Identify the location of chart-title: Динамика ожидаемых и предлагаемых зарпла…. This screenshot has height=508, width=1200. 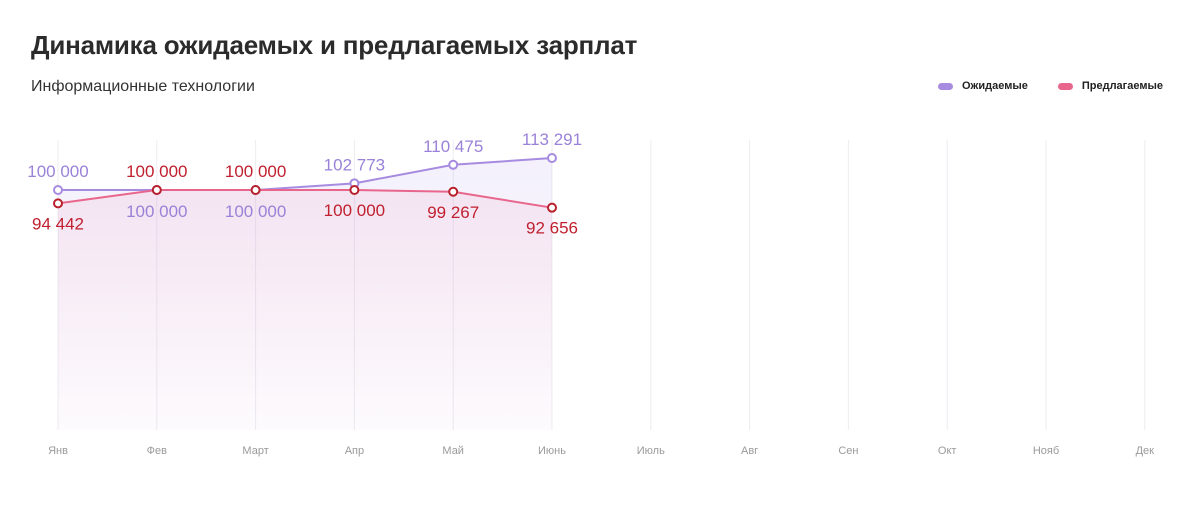
(334, 45).